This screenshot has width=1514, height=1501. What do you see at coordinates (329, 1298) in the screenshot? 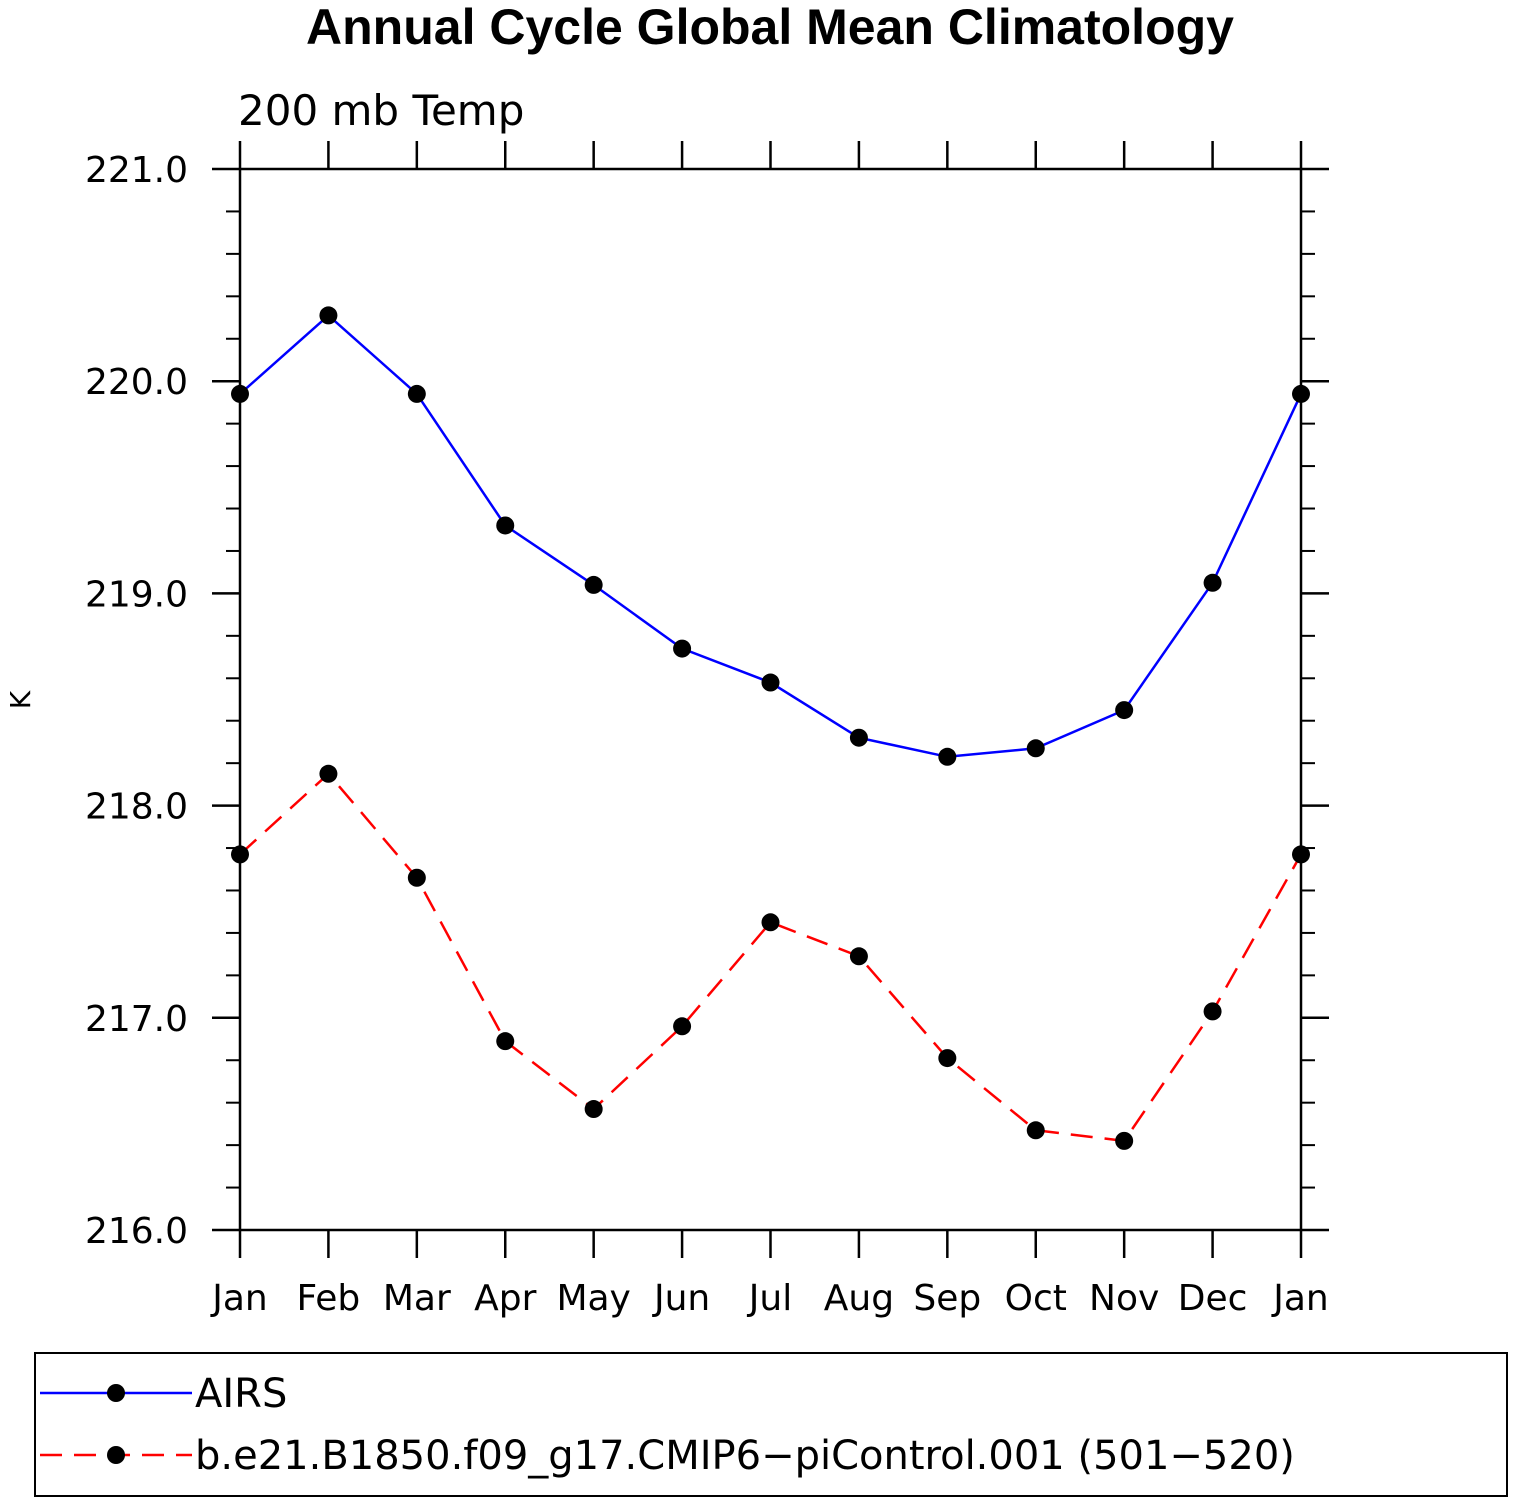
I see `x-tick-label: Feb` at bounding box center [329, 1298].